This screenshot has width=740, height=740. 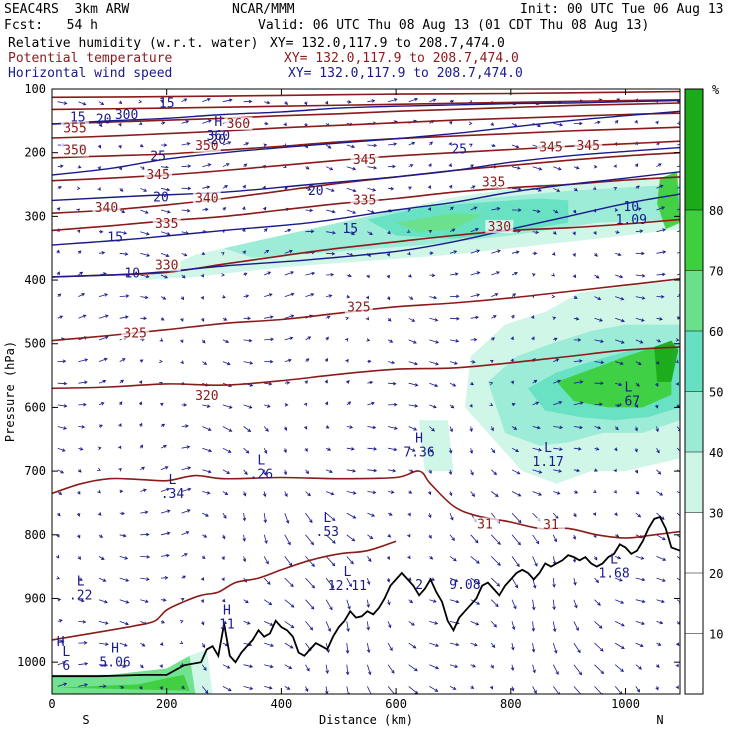 What do you see at coordinates (387, 43) in the screenshot?
I see `field-rh-xy: XY= 132.0,117.9 to 208.7,474.0` at bounding box center [387, 43].